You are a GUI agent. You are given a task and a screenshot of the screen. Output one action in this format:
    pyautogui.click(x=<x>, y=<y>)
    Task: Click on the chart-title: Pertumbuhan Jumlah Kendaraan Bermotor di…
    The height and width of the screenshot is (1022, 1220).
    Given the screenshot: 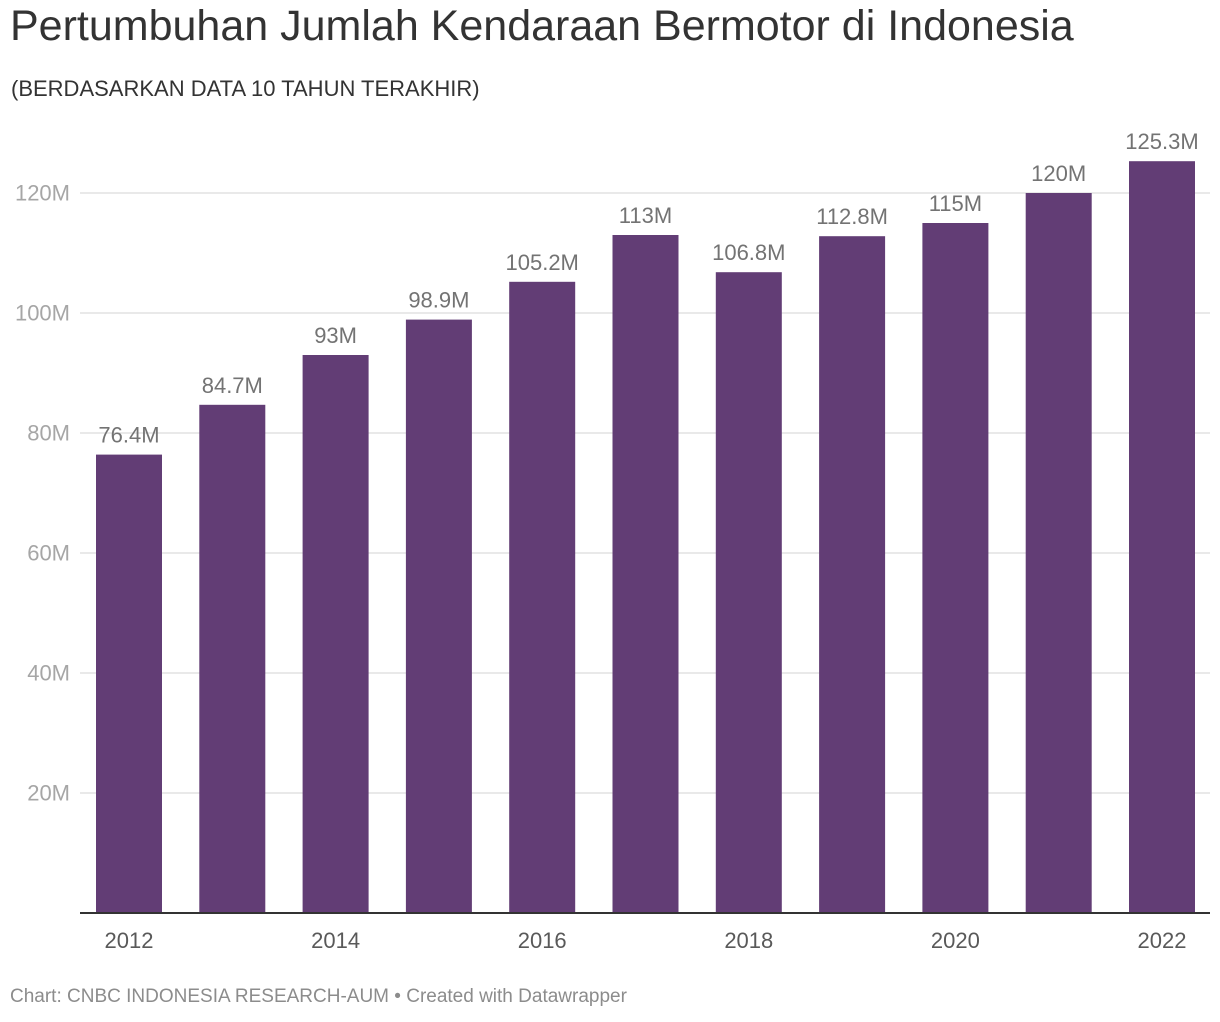 What is the action you would take?
    pyautogui.click(x=542, y=26)
    